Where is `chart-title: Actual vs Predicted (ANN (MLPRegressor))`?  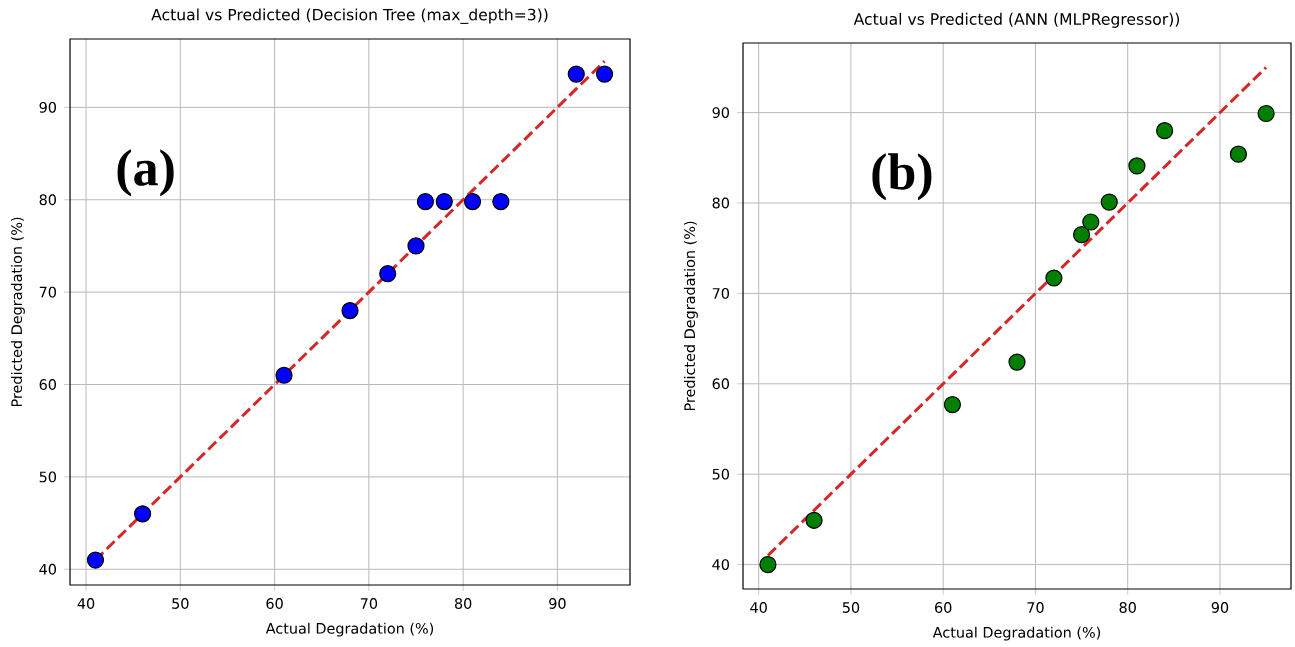 chart-title: Actual vs Predicted (ANN (MLPRegressor)) is located at coordinates (1016, 20).